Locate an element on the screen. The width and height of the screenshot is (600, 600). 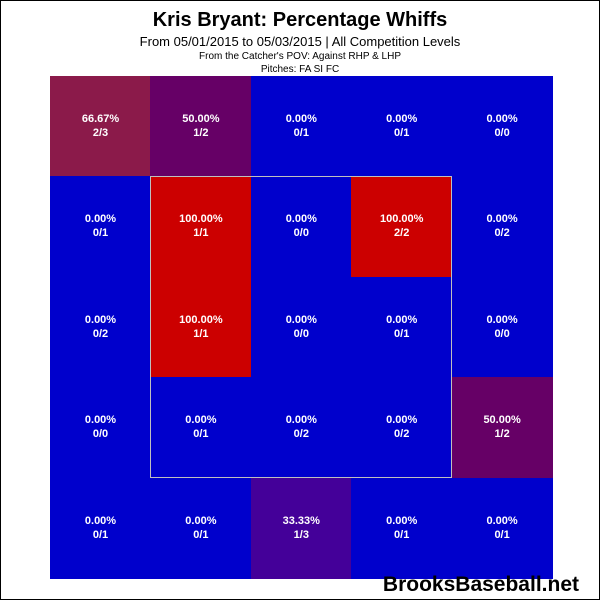
heatmap-cell-r4-c1: 0.00% 0/0 is located at coordinates (100, 428).